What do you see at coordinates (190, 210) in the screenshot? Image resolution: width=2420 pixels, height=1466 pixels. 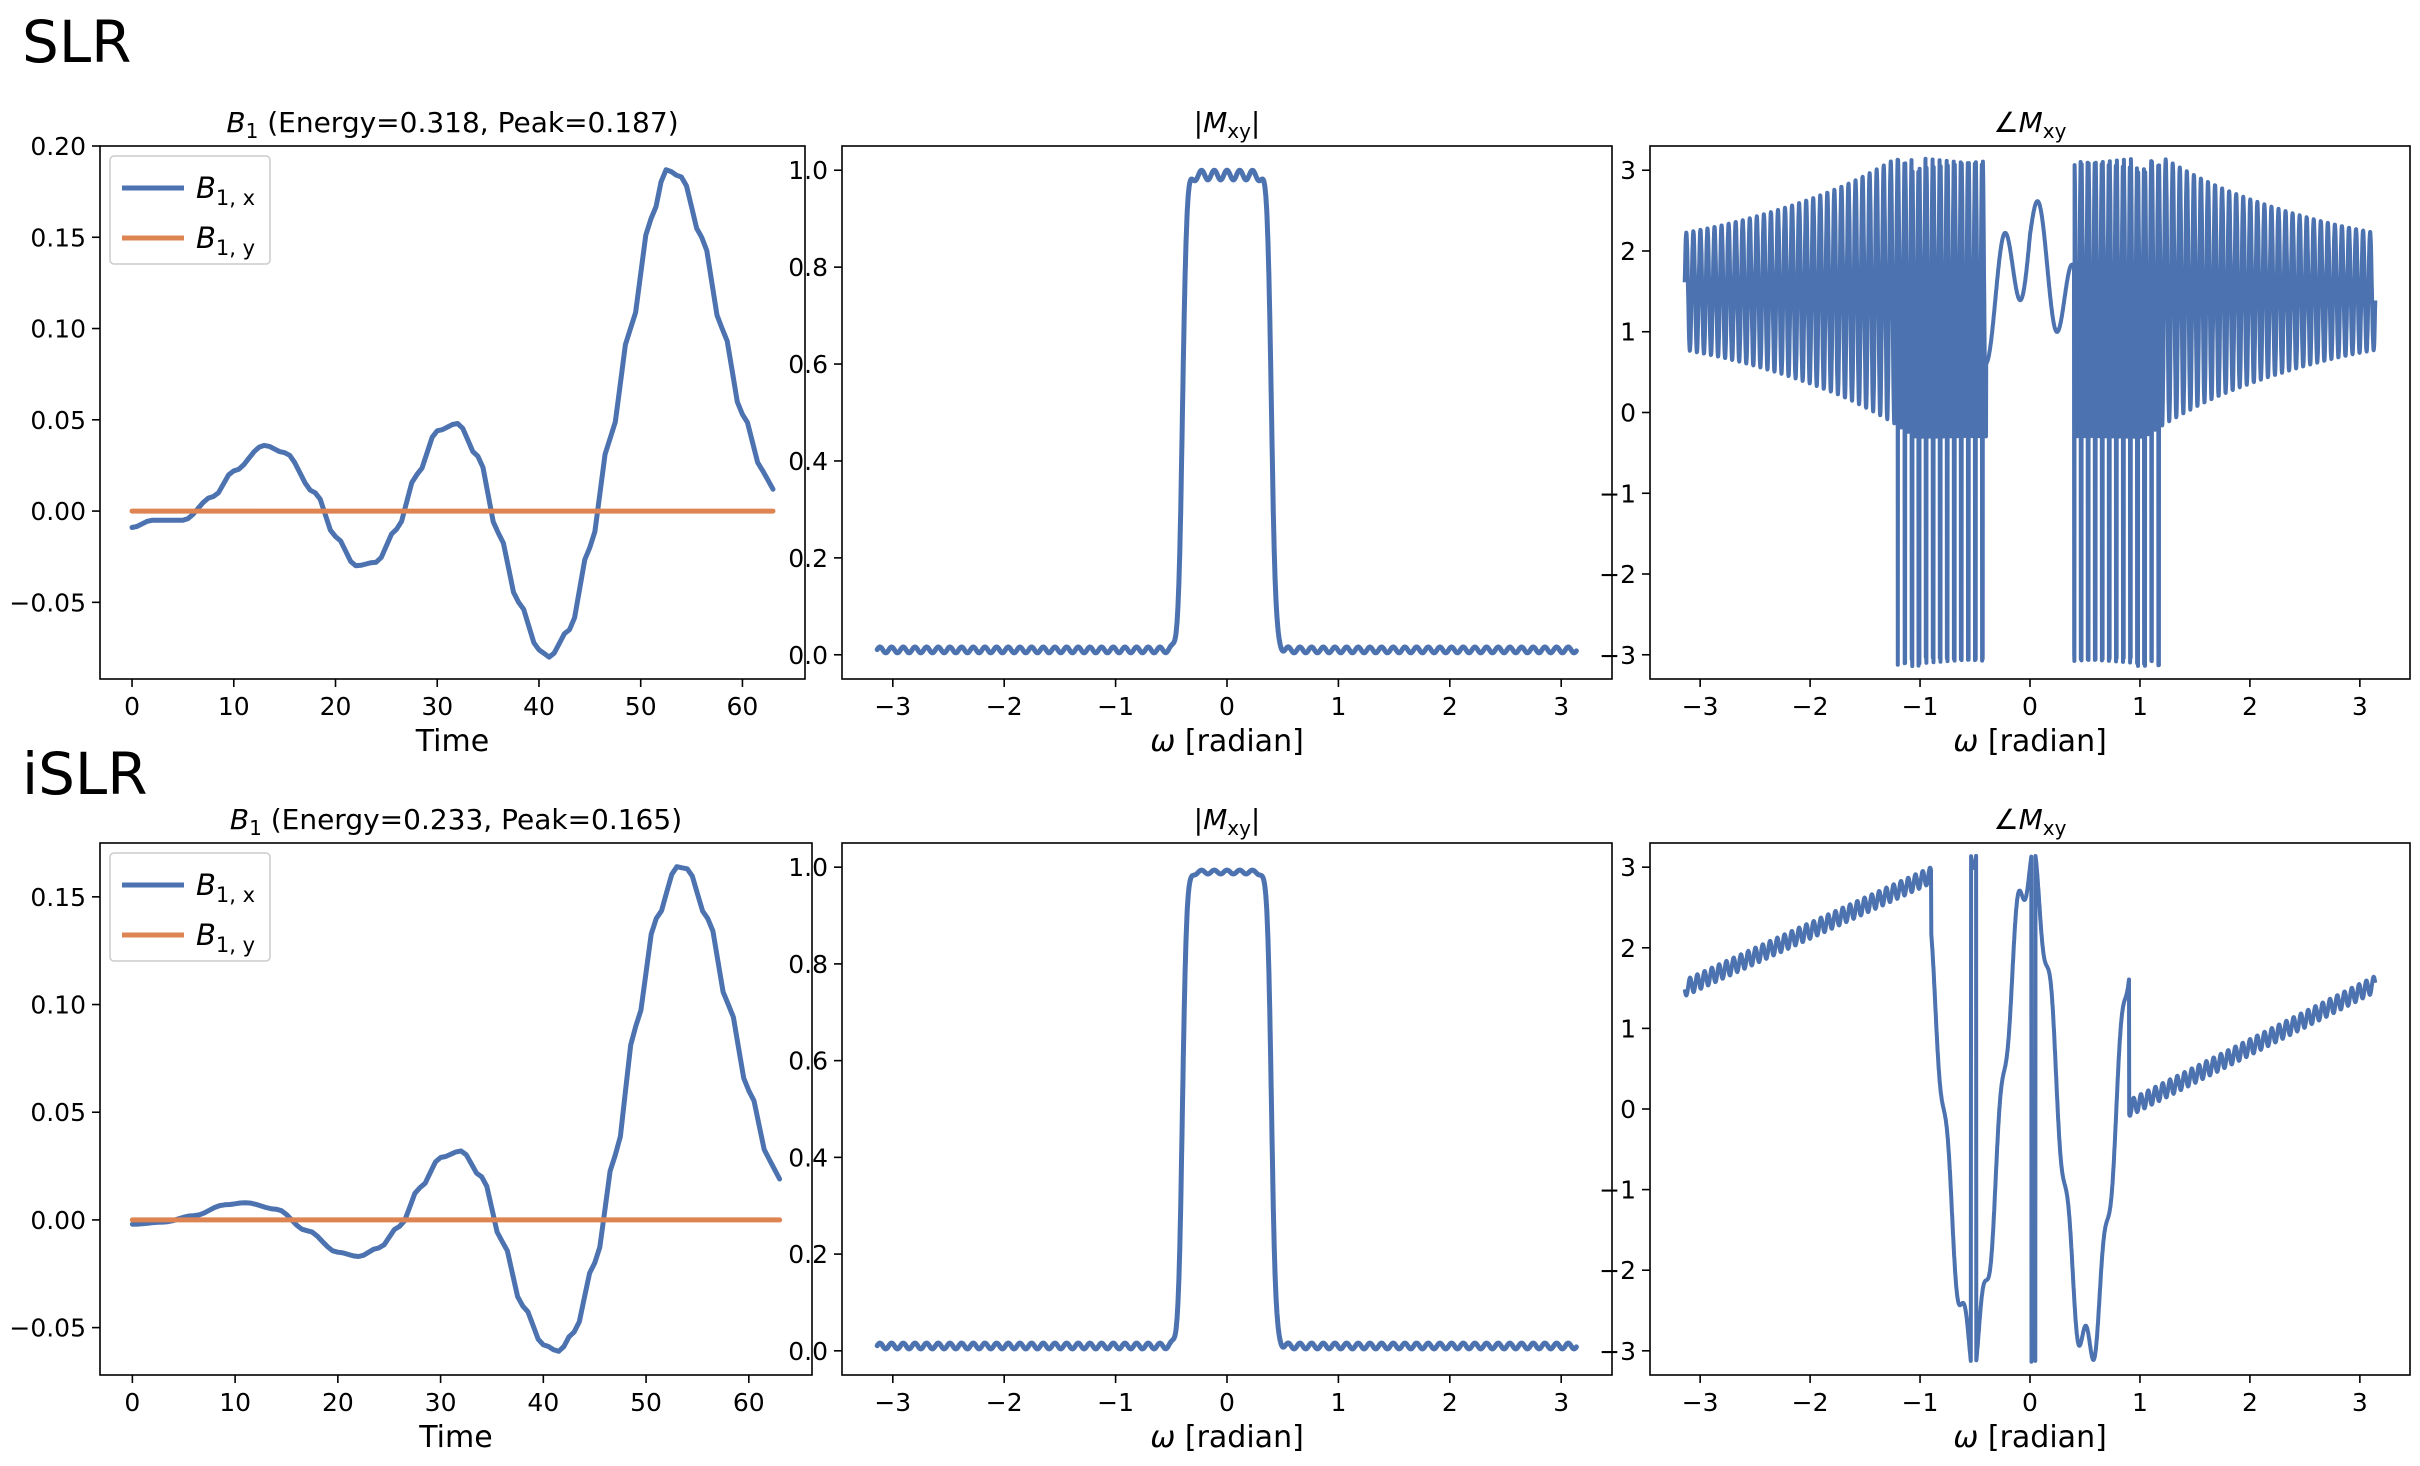 I see `legend: B1, x B1, y` at bounding box center [190, 210].